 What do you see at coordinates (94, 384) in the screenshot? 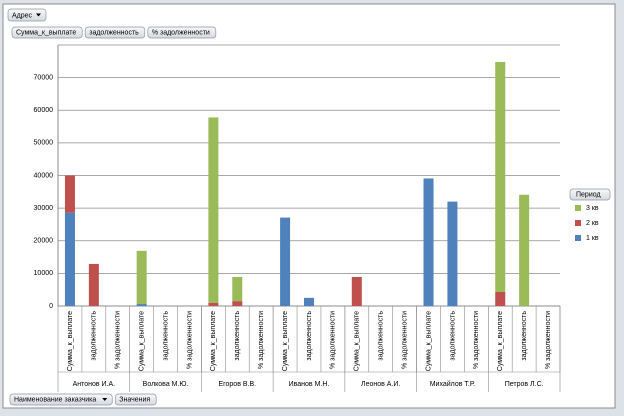
I see `group-label: Антонов И.А.` at bounding box center [94, 384].